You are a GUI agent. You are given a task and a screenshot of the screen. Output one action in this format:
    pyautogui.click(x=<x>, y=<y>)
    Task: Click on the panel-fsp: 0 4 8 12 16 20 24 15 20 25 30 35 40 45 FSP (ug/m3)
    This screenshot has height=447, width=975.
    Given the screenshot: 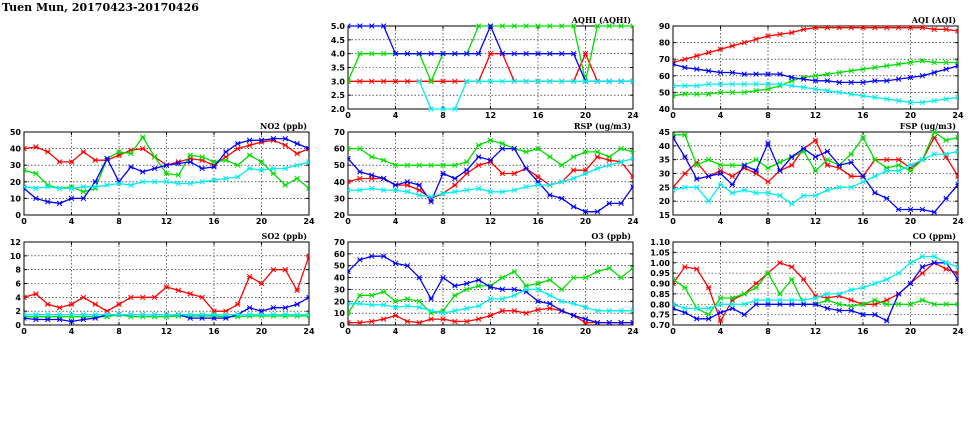 What is the action you would take?
    pyautogui.click(x=811, y=173)
    